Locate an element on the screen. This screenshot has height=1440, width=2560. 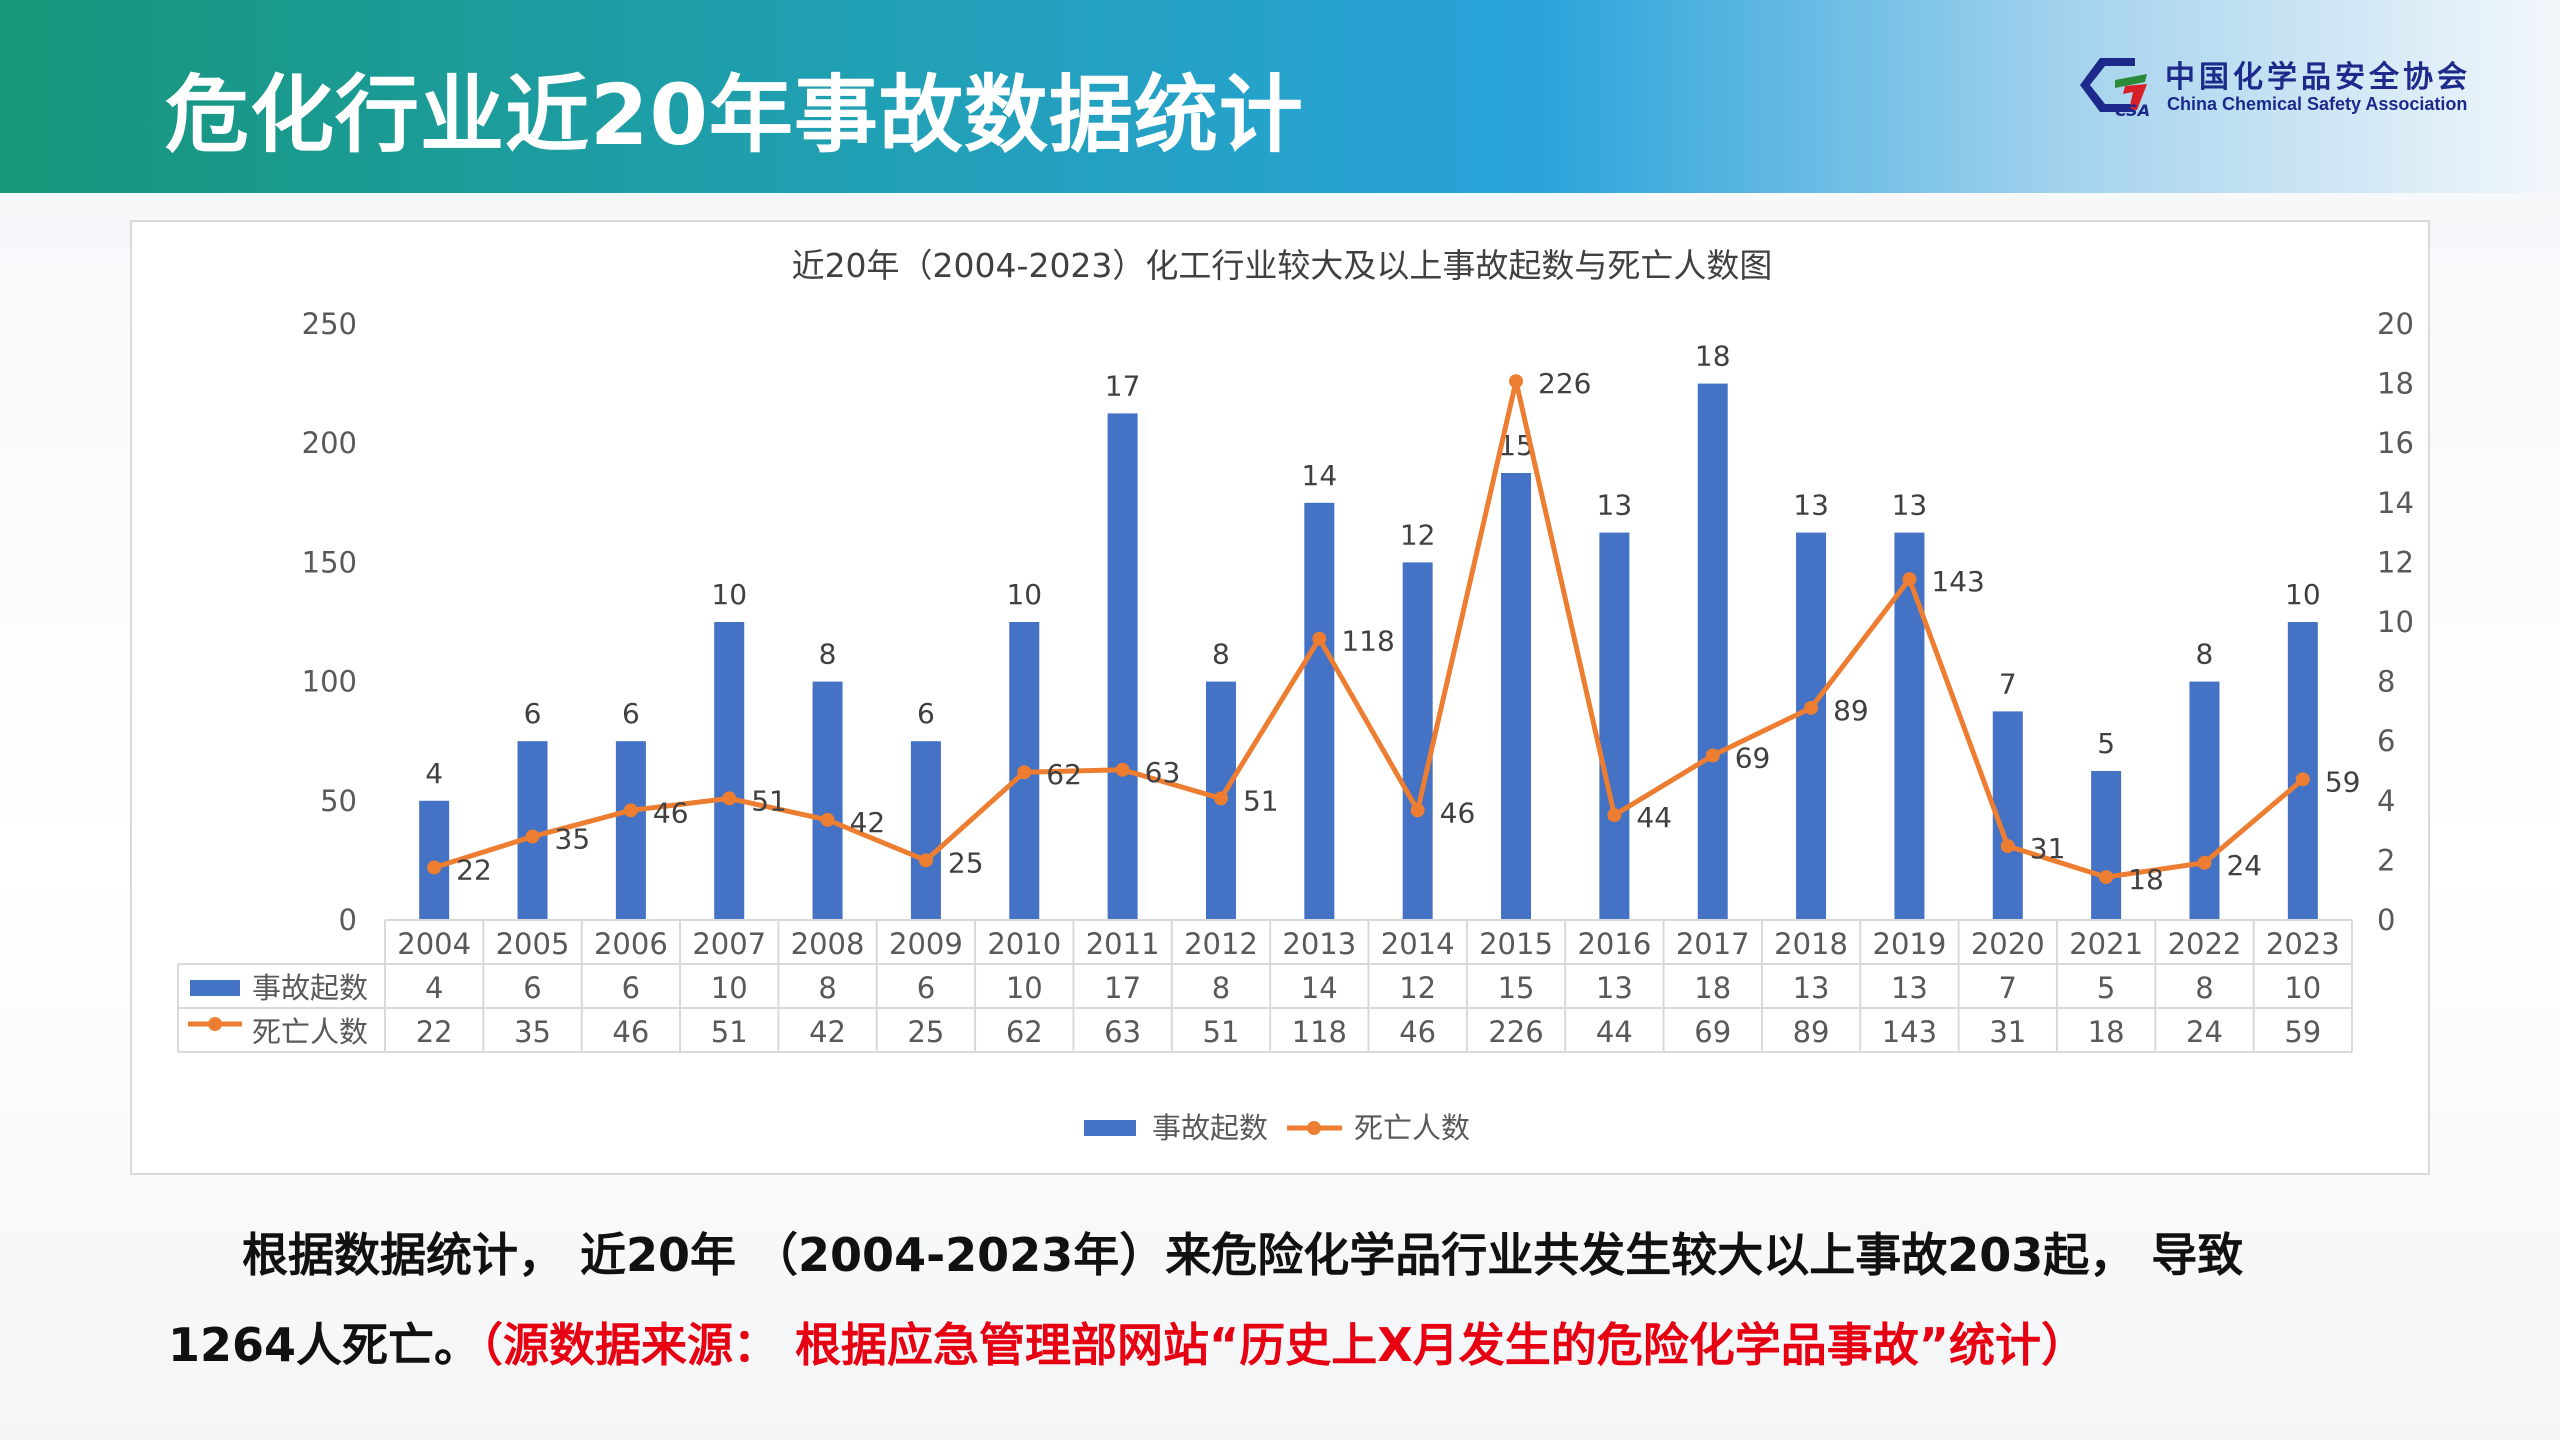
table-deaths: 59 is located at coordinates (2302, 1032).